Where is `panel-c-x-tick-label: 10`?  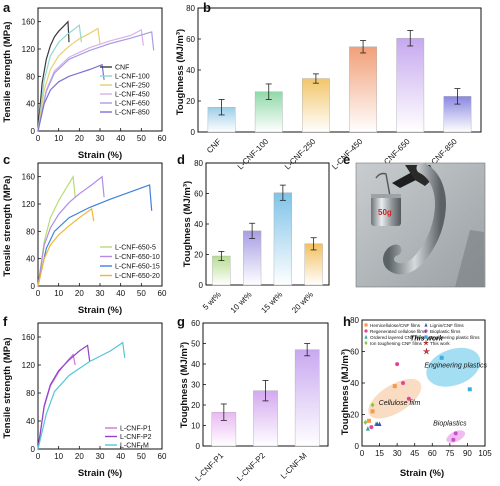
panel-c-x-tick-label: 10 is located at coordinates (58, 293).